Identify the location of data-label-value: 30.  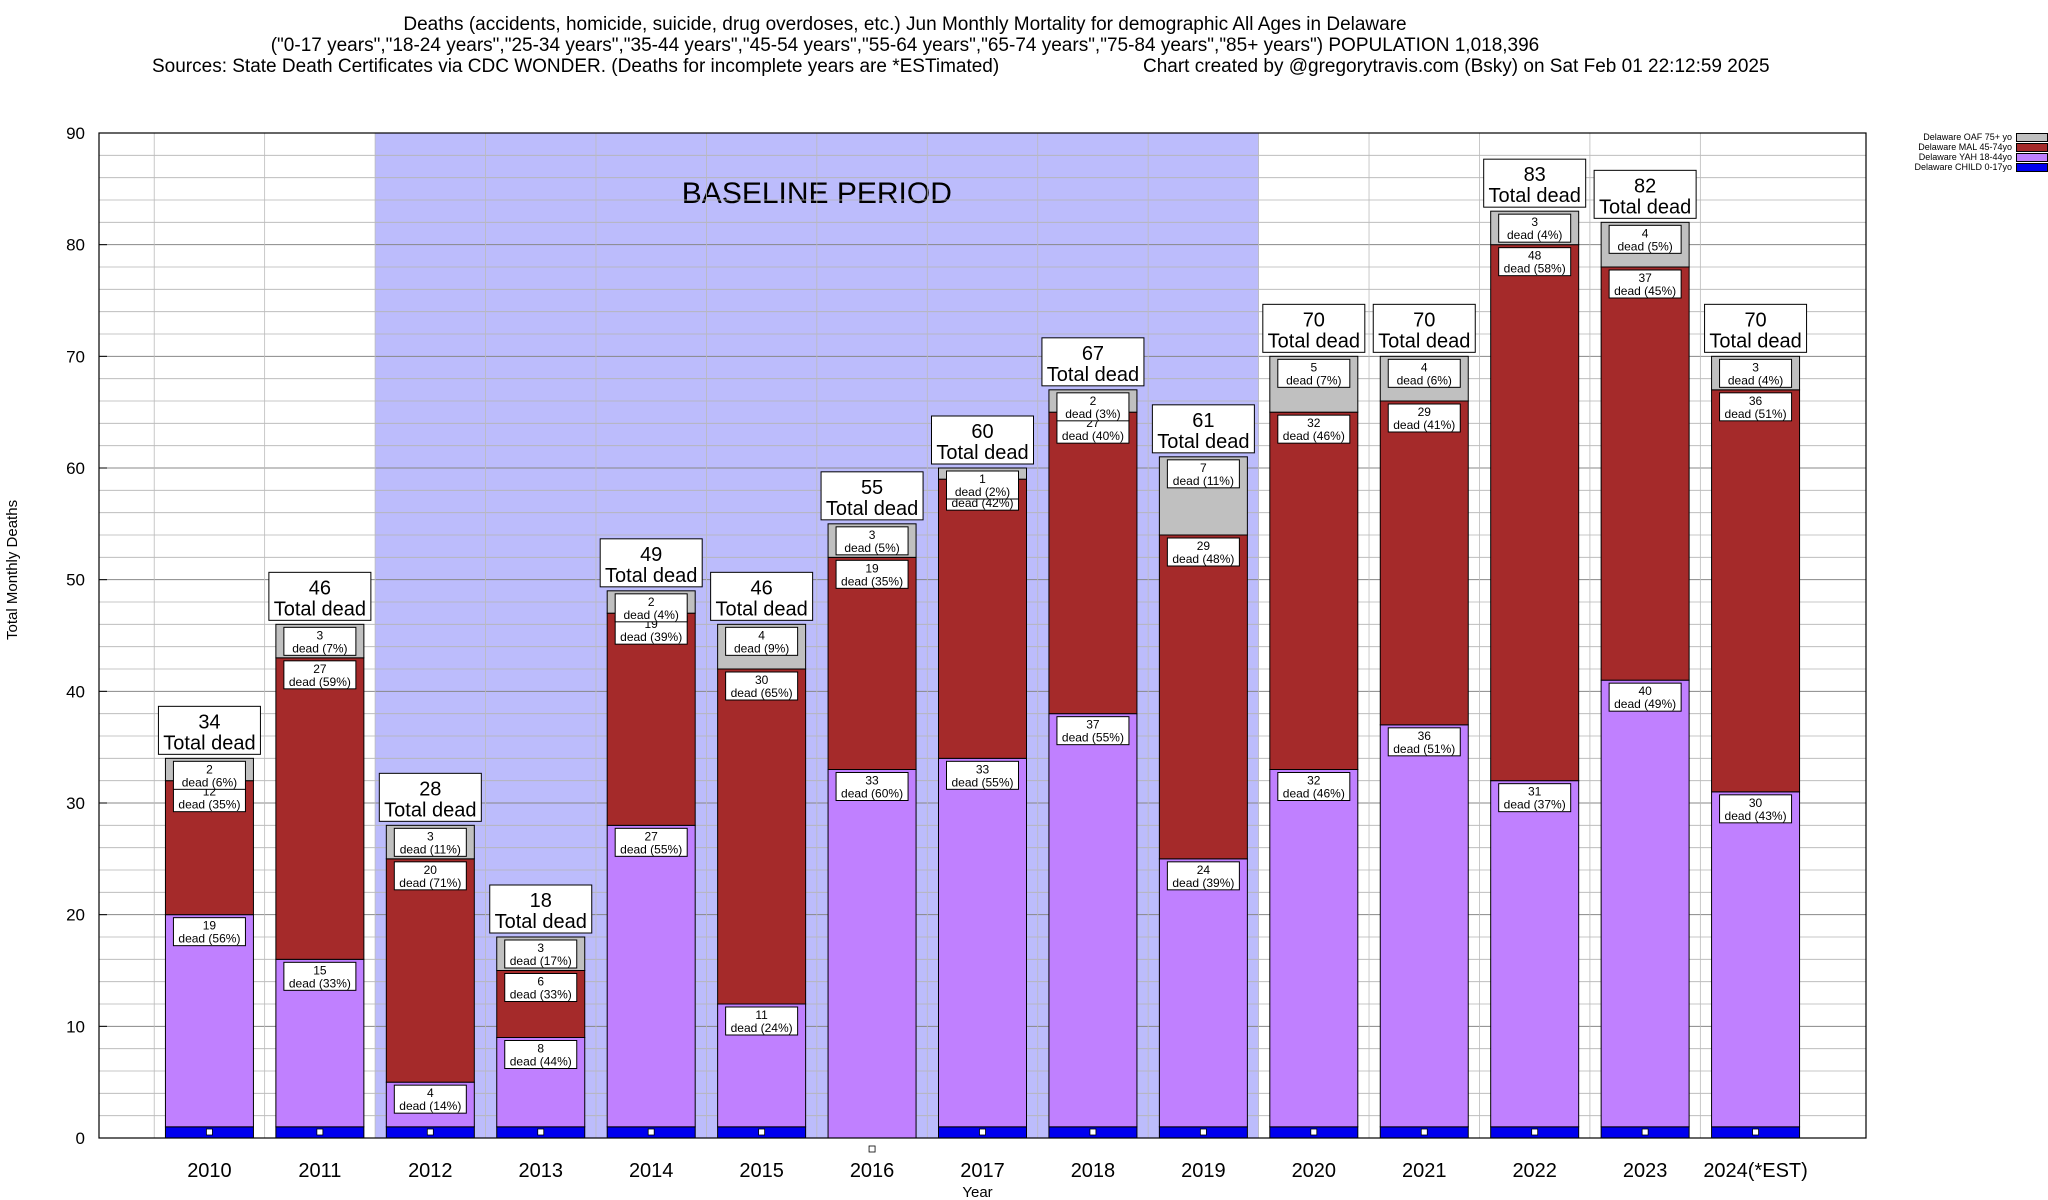
(1756, 803).